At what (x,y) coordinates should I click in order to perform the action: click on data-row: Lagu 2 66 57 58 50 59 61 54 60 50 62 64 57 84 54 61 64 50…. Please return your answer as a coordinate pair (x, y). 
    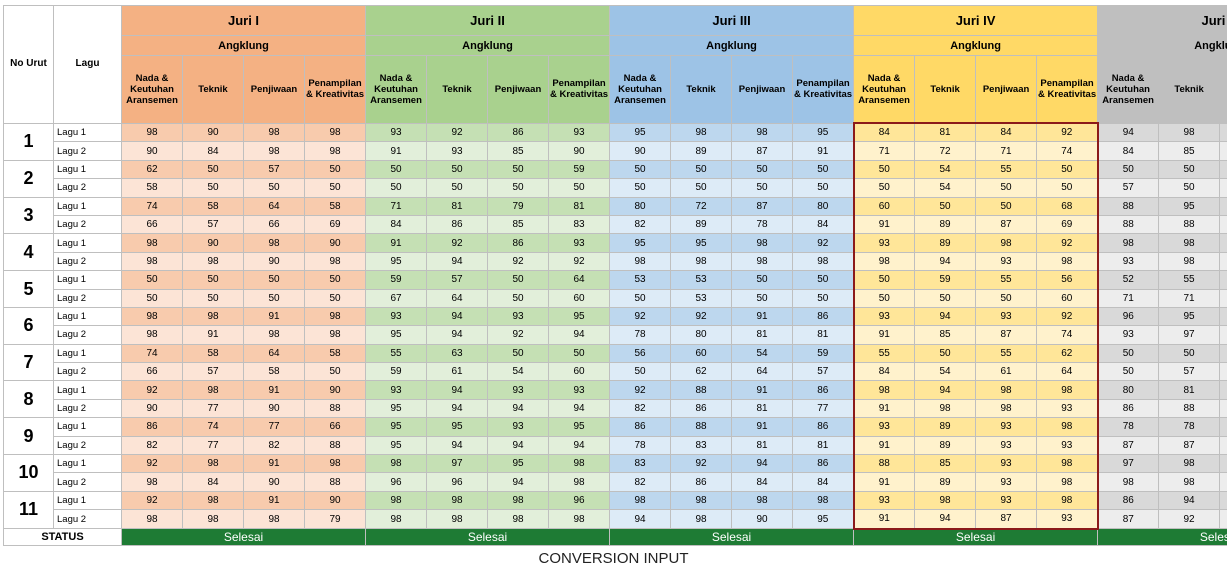
    Looking at the image, I should click on (615, 372).